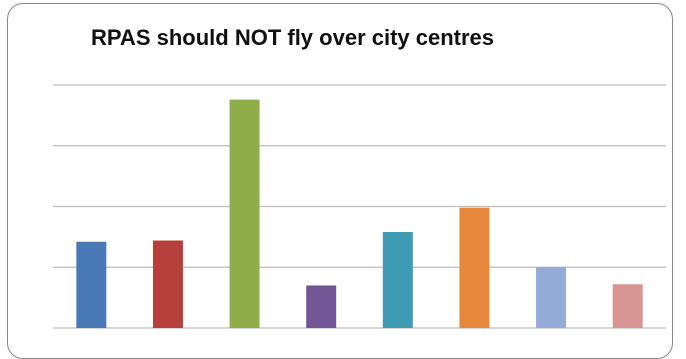 Image resolution: width=686 pixels, height=359 pixels. Describe the element at coordinates (293, 37) in the screenshot. I see `chart-title: RPAS should NOT fly over city centres` at that location.